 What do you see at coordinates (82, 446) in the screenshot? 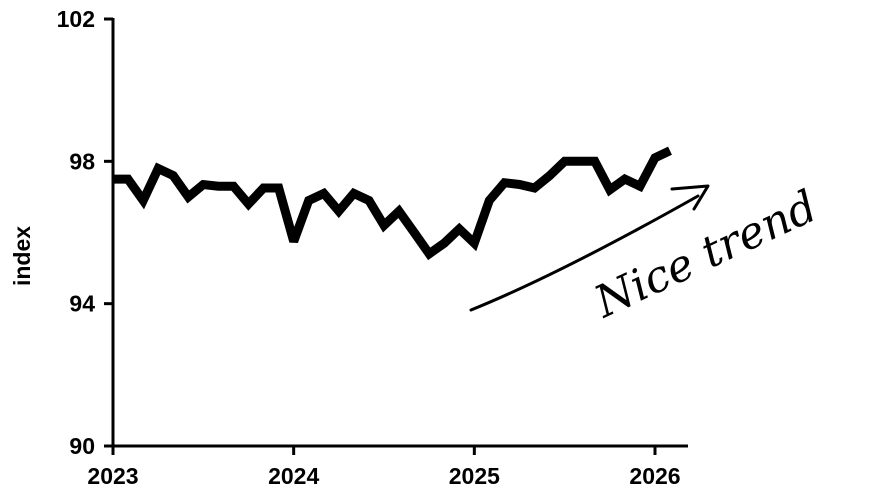
I see `y-tick-label: 90` at bounding box center [82, 446].